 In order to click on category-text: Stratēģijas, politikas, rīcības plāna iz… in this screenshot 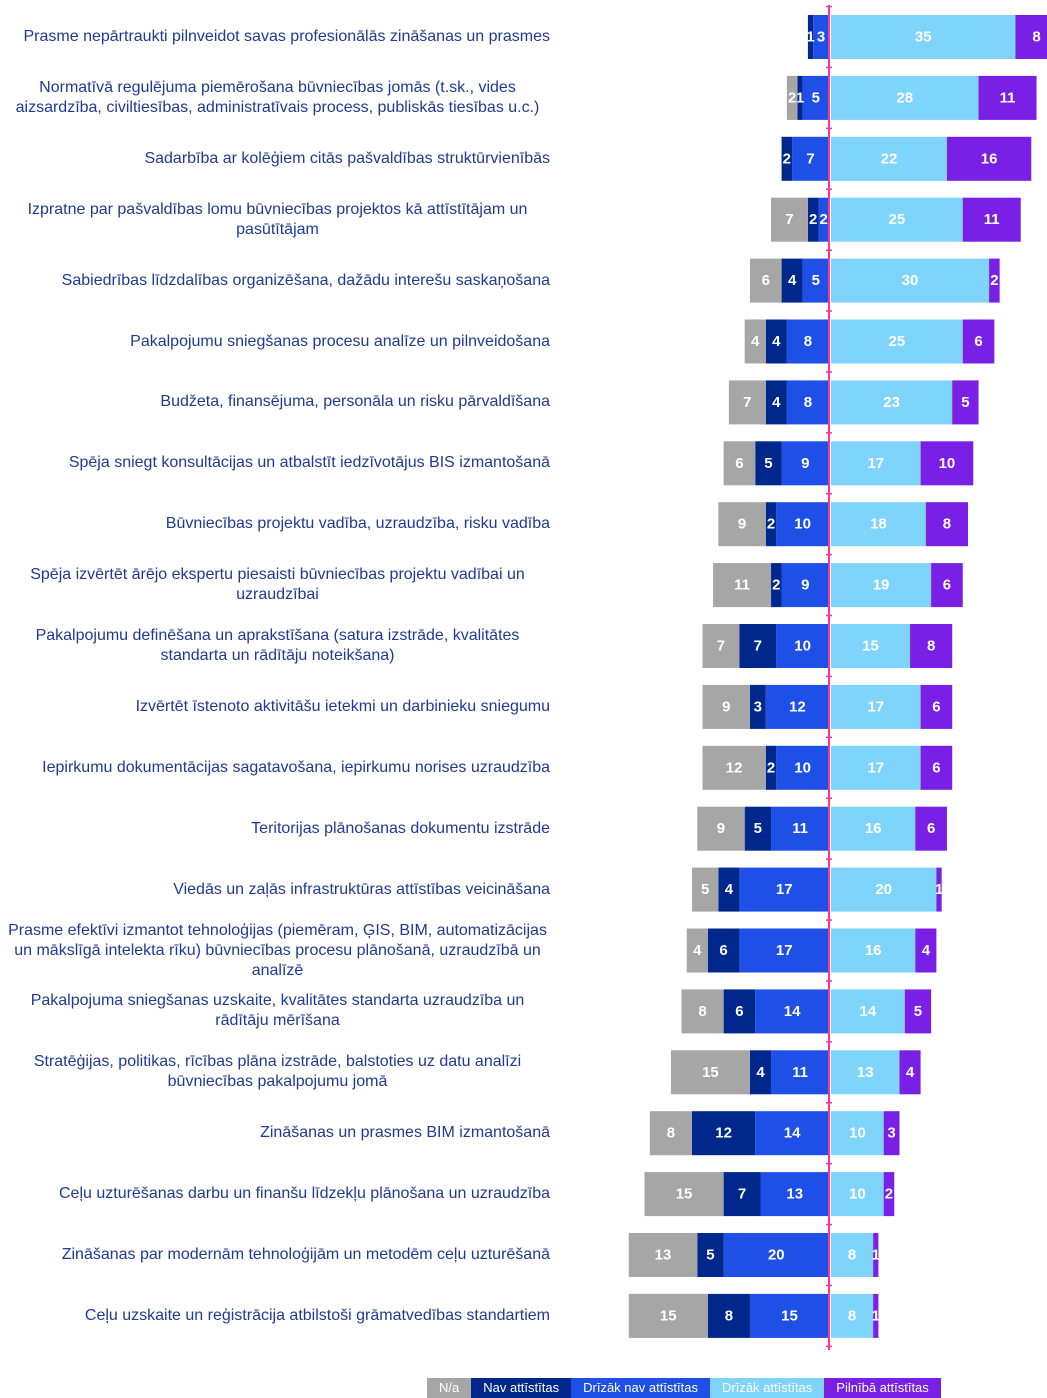, I will do `click(277, 1072)`.